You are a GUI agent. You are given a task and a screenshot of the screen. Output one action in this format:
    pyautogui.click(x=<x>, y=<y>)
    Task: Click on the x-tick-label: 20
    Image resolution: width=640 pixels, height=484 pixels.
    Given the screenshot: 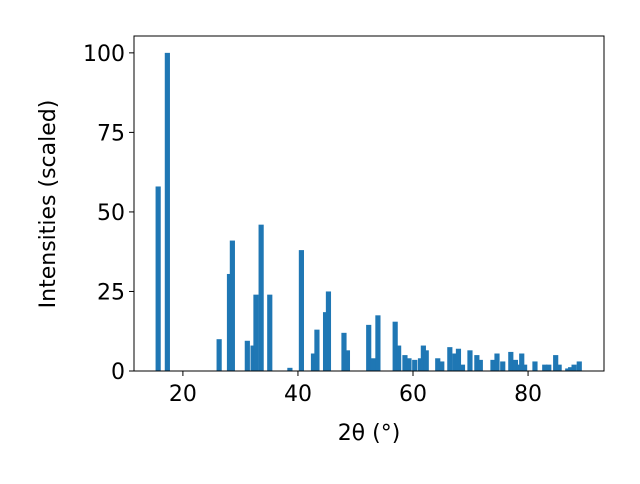 What is the action you would take?
    pyautogui.click(x=183, y=394)
    